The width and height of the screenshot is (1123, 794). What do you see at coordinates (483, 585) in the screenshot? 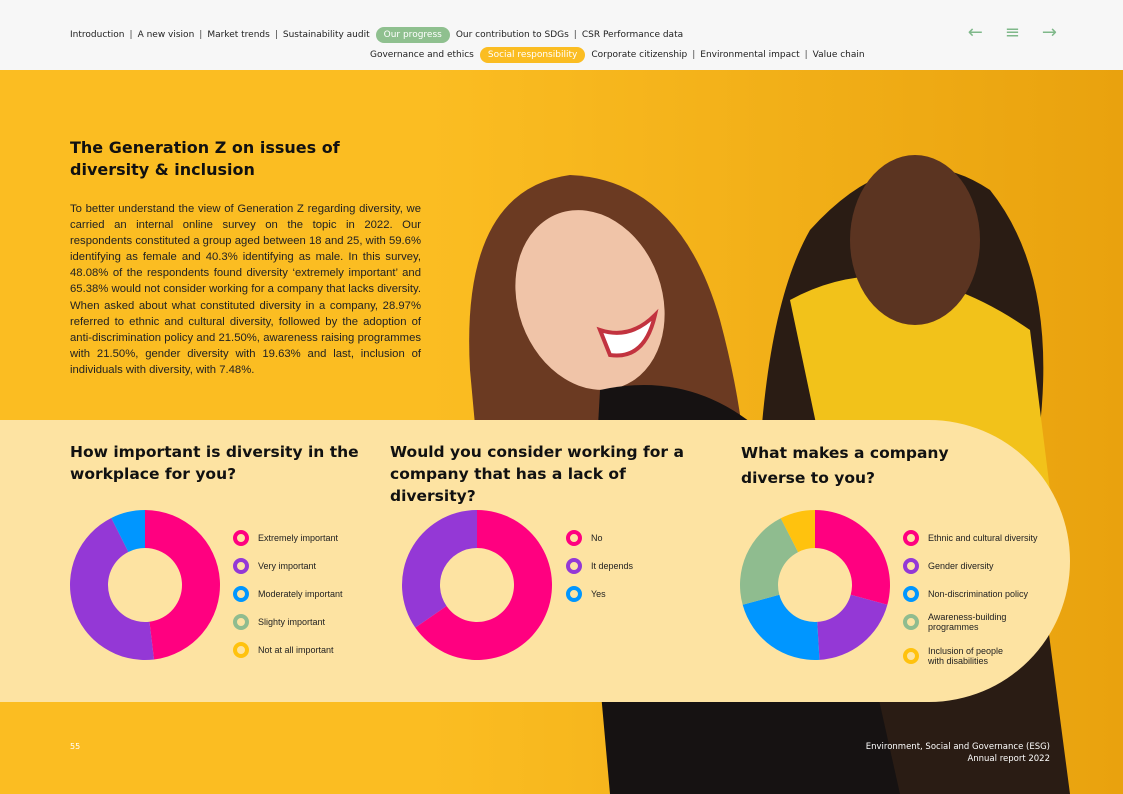
I see `donut-slice-no` at bounding box center [483, 585].